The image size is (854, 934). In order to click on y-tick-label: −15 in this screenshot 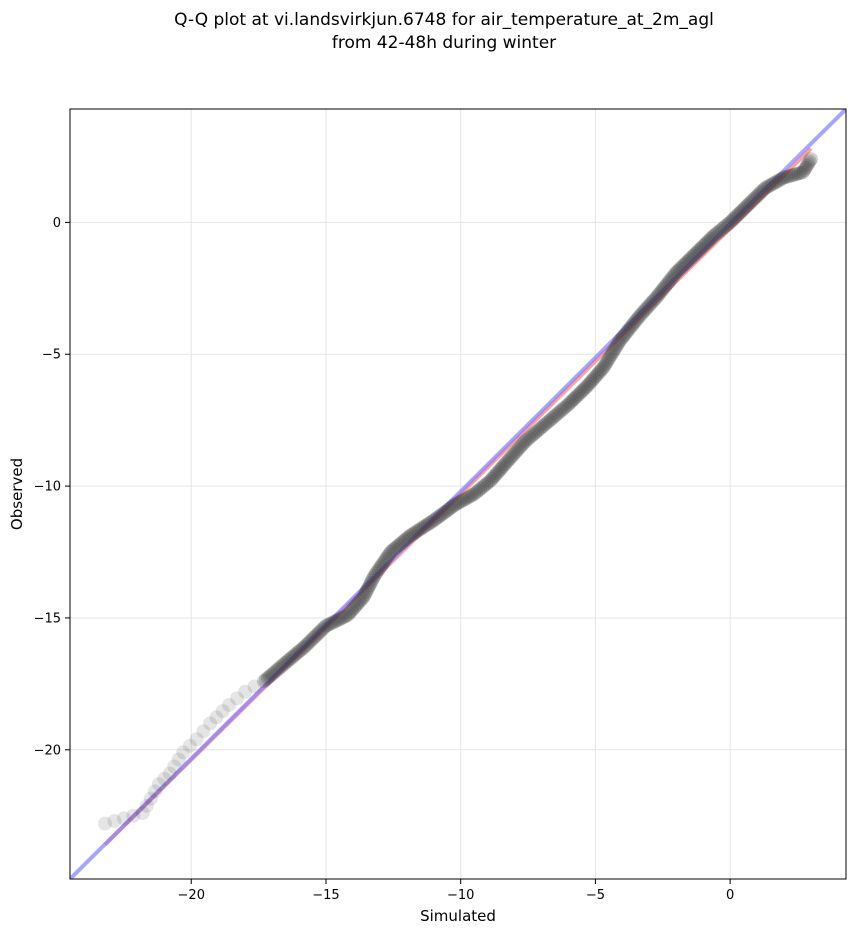, I will do `click(47, 618)`.